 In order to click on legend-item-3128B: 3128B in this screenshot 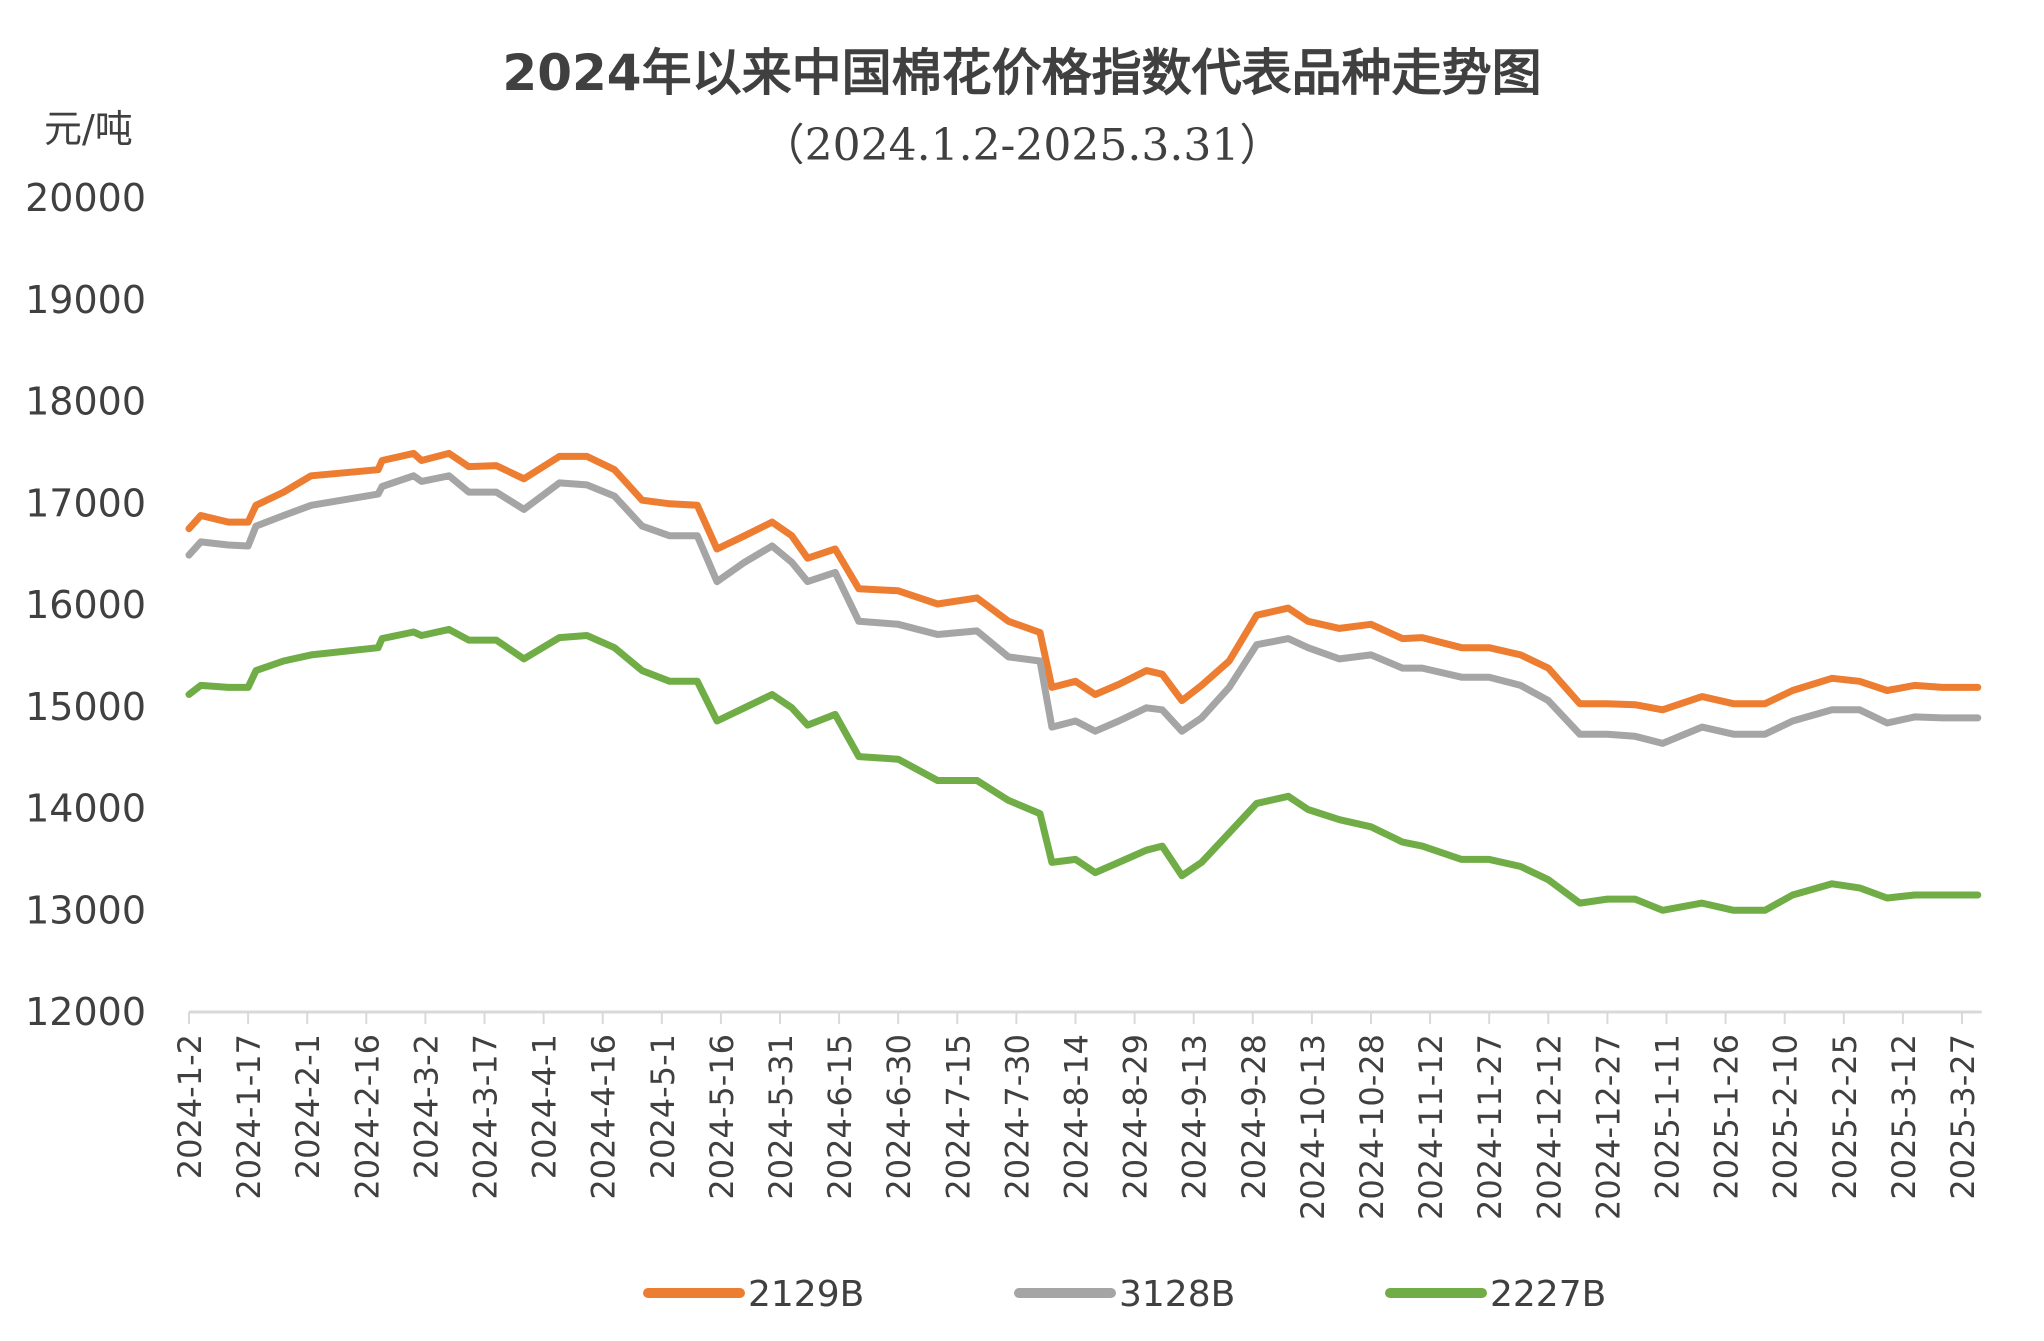, I will do `click(1124, 1294)`.